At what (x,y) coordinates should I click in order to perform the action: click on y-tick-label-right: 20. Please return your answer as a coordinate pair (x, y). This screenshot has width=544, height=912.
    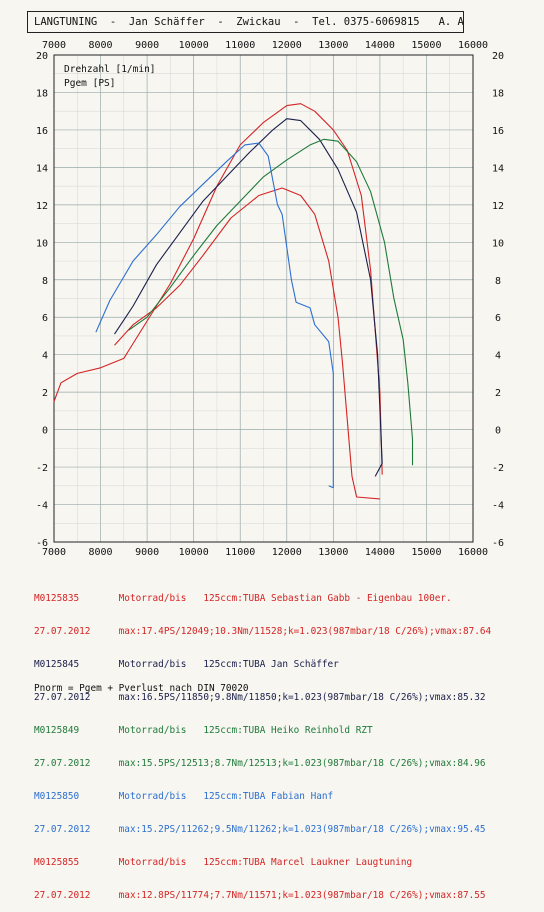
    Looking at the image, I should click on (498, 56).